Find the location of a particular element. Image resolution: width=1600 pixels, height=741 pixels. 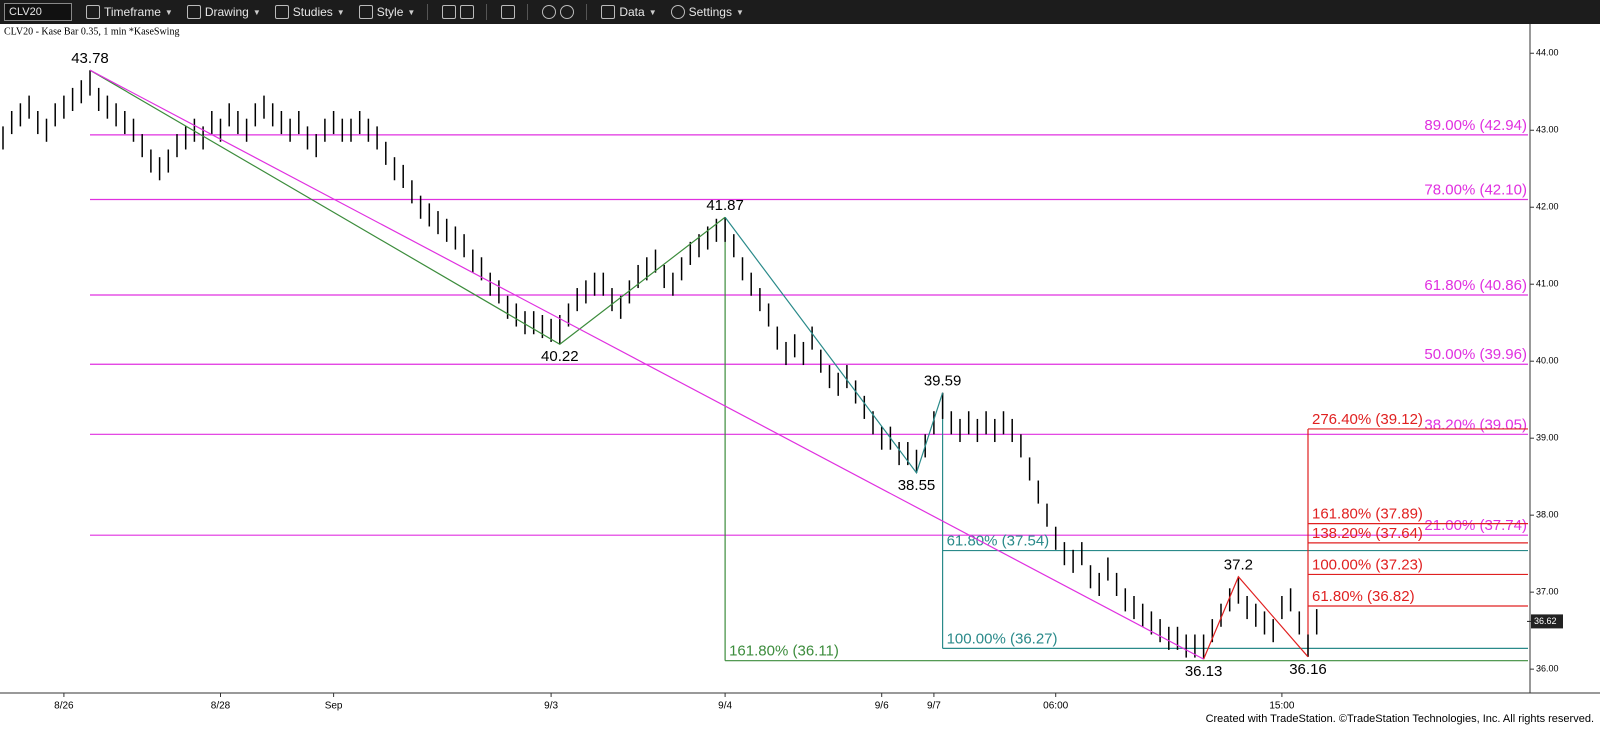

fib-label: 100.00% (36.27) is located at coordinates (1002, 638).